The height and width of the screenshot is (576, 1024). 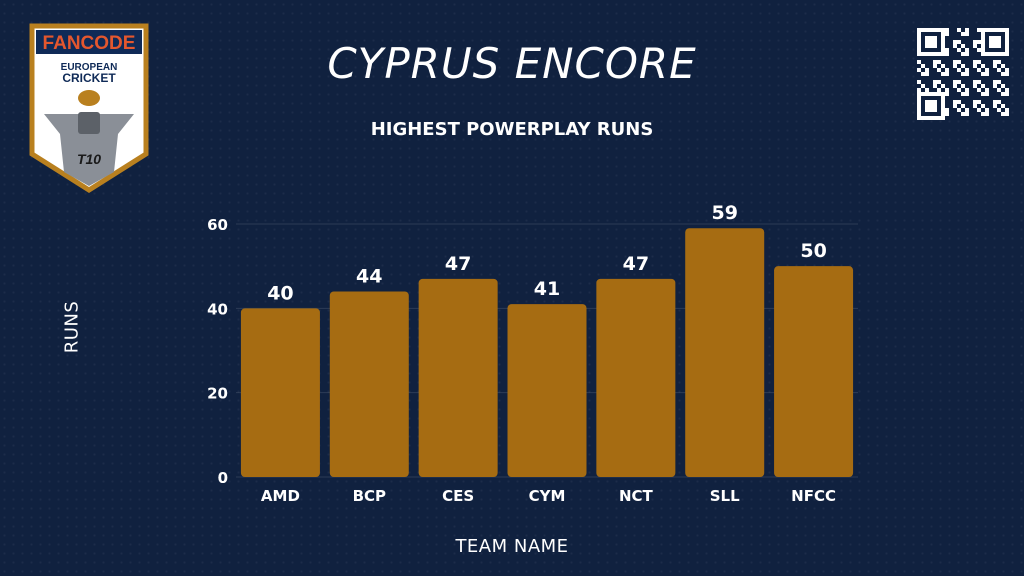 I want to click on trophy-ball-icon, so click(x=89, y=98).